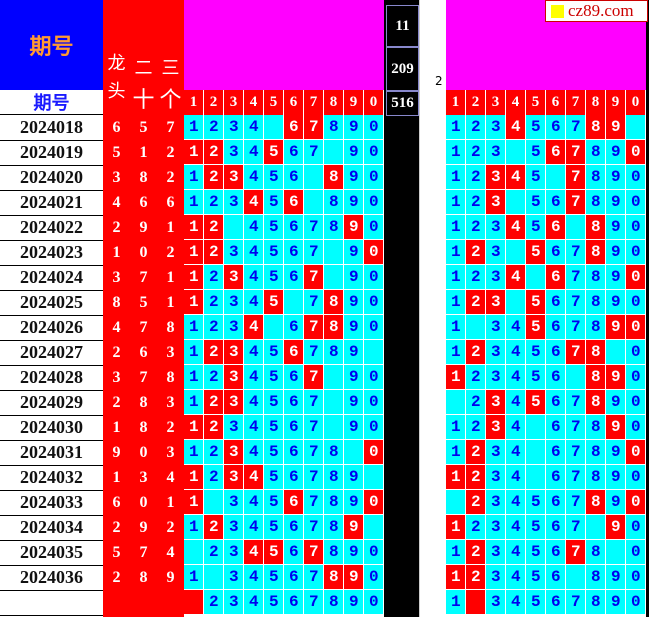 The height and width of the screenshot is (617, 649). I want to click on draw-digit: 5, so click(143, 302).